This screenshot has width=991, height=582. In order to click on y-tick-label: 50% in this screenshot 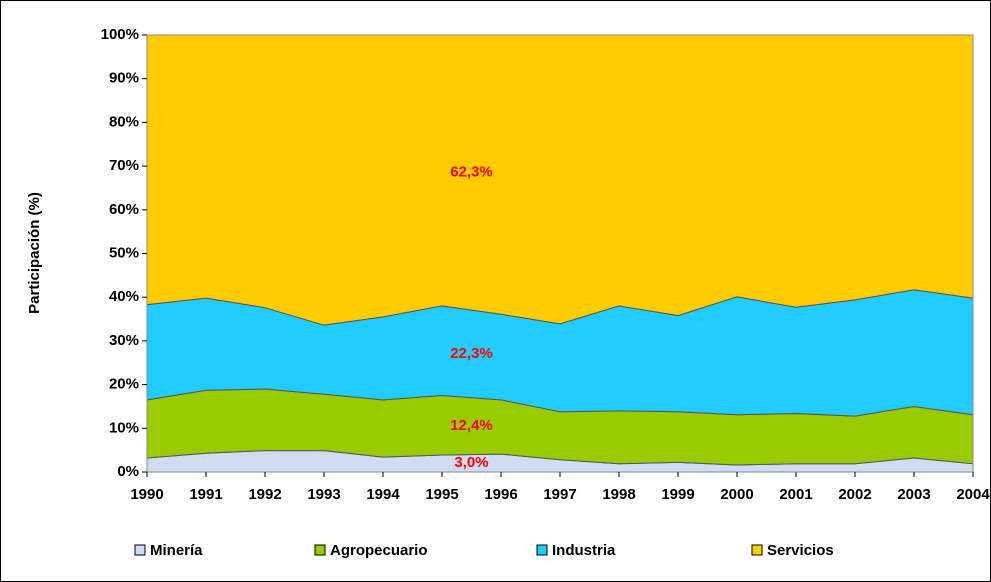, I will do `click(124, 252)`.